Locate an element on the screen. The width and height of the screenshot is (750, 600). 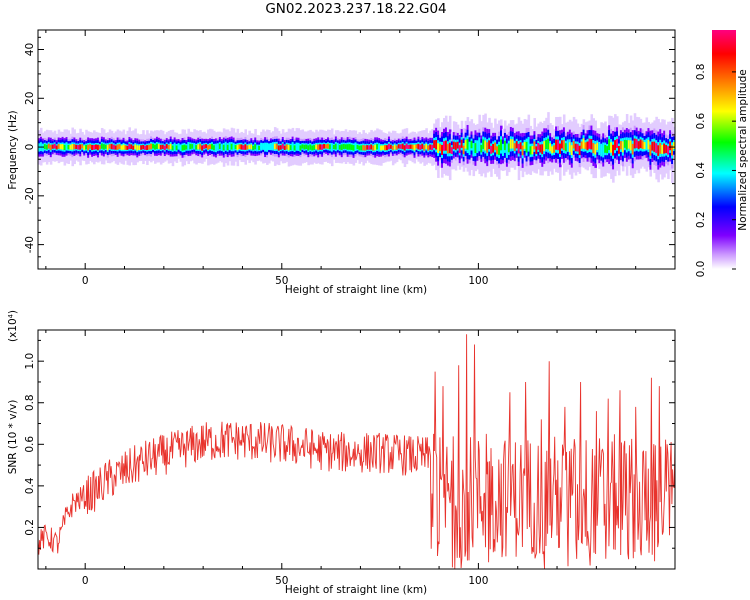
x-tick-label: 0 is located at coordinates (85, 581).